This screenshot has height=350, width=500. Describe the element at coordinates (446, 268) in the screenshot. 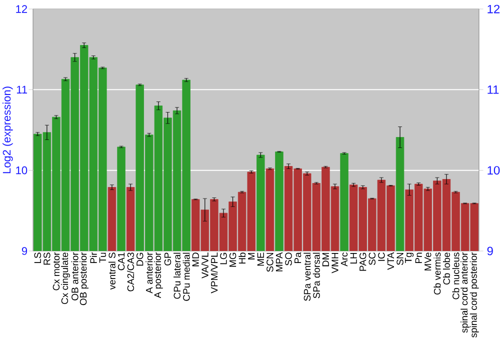

I see `x-tick-label: Cb lobe` at that location.